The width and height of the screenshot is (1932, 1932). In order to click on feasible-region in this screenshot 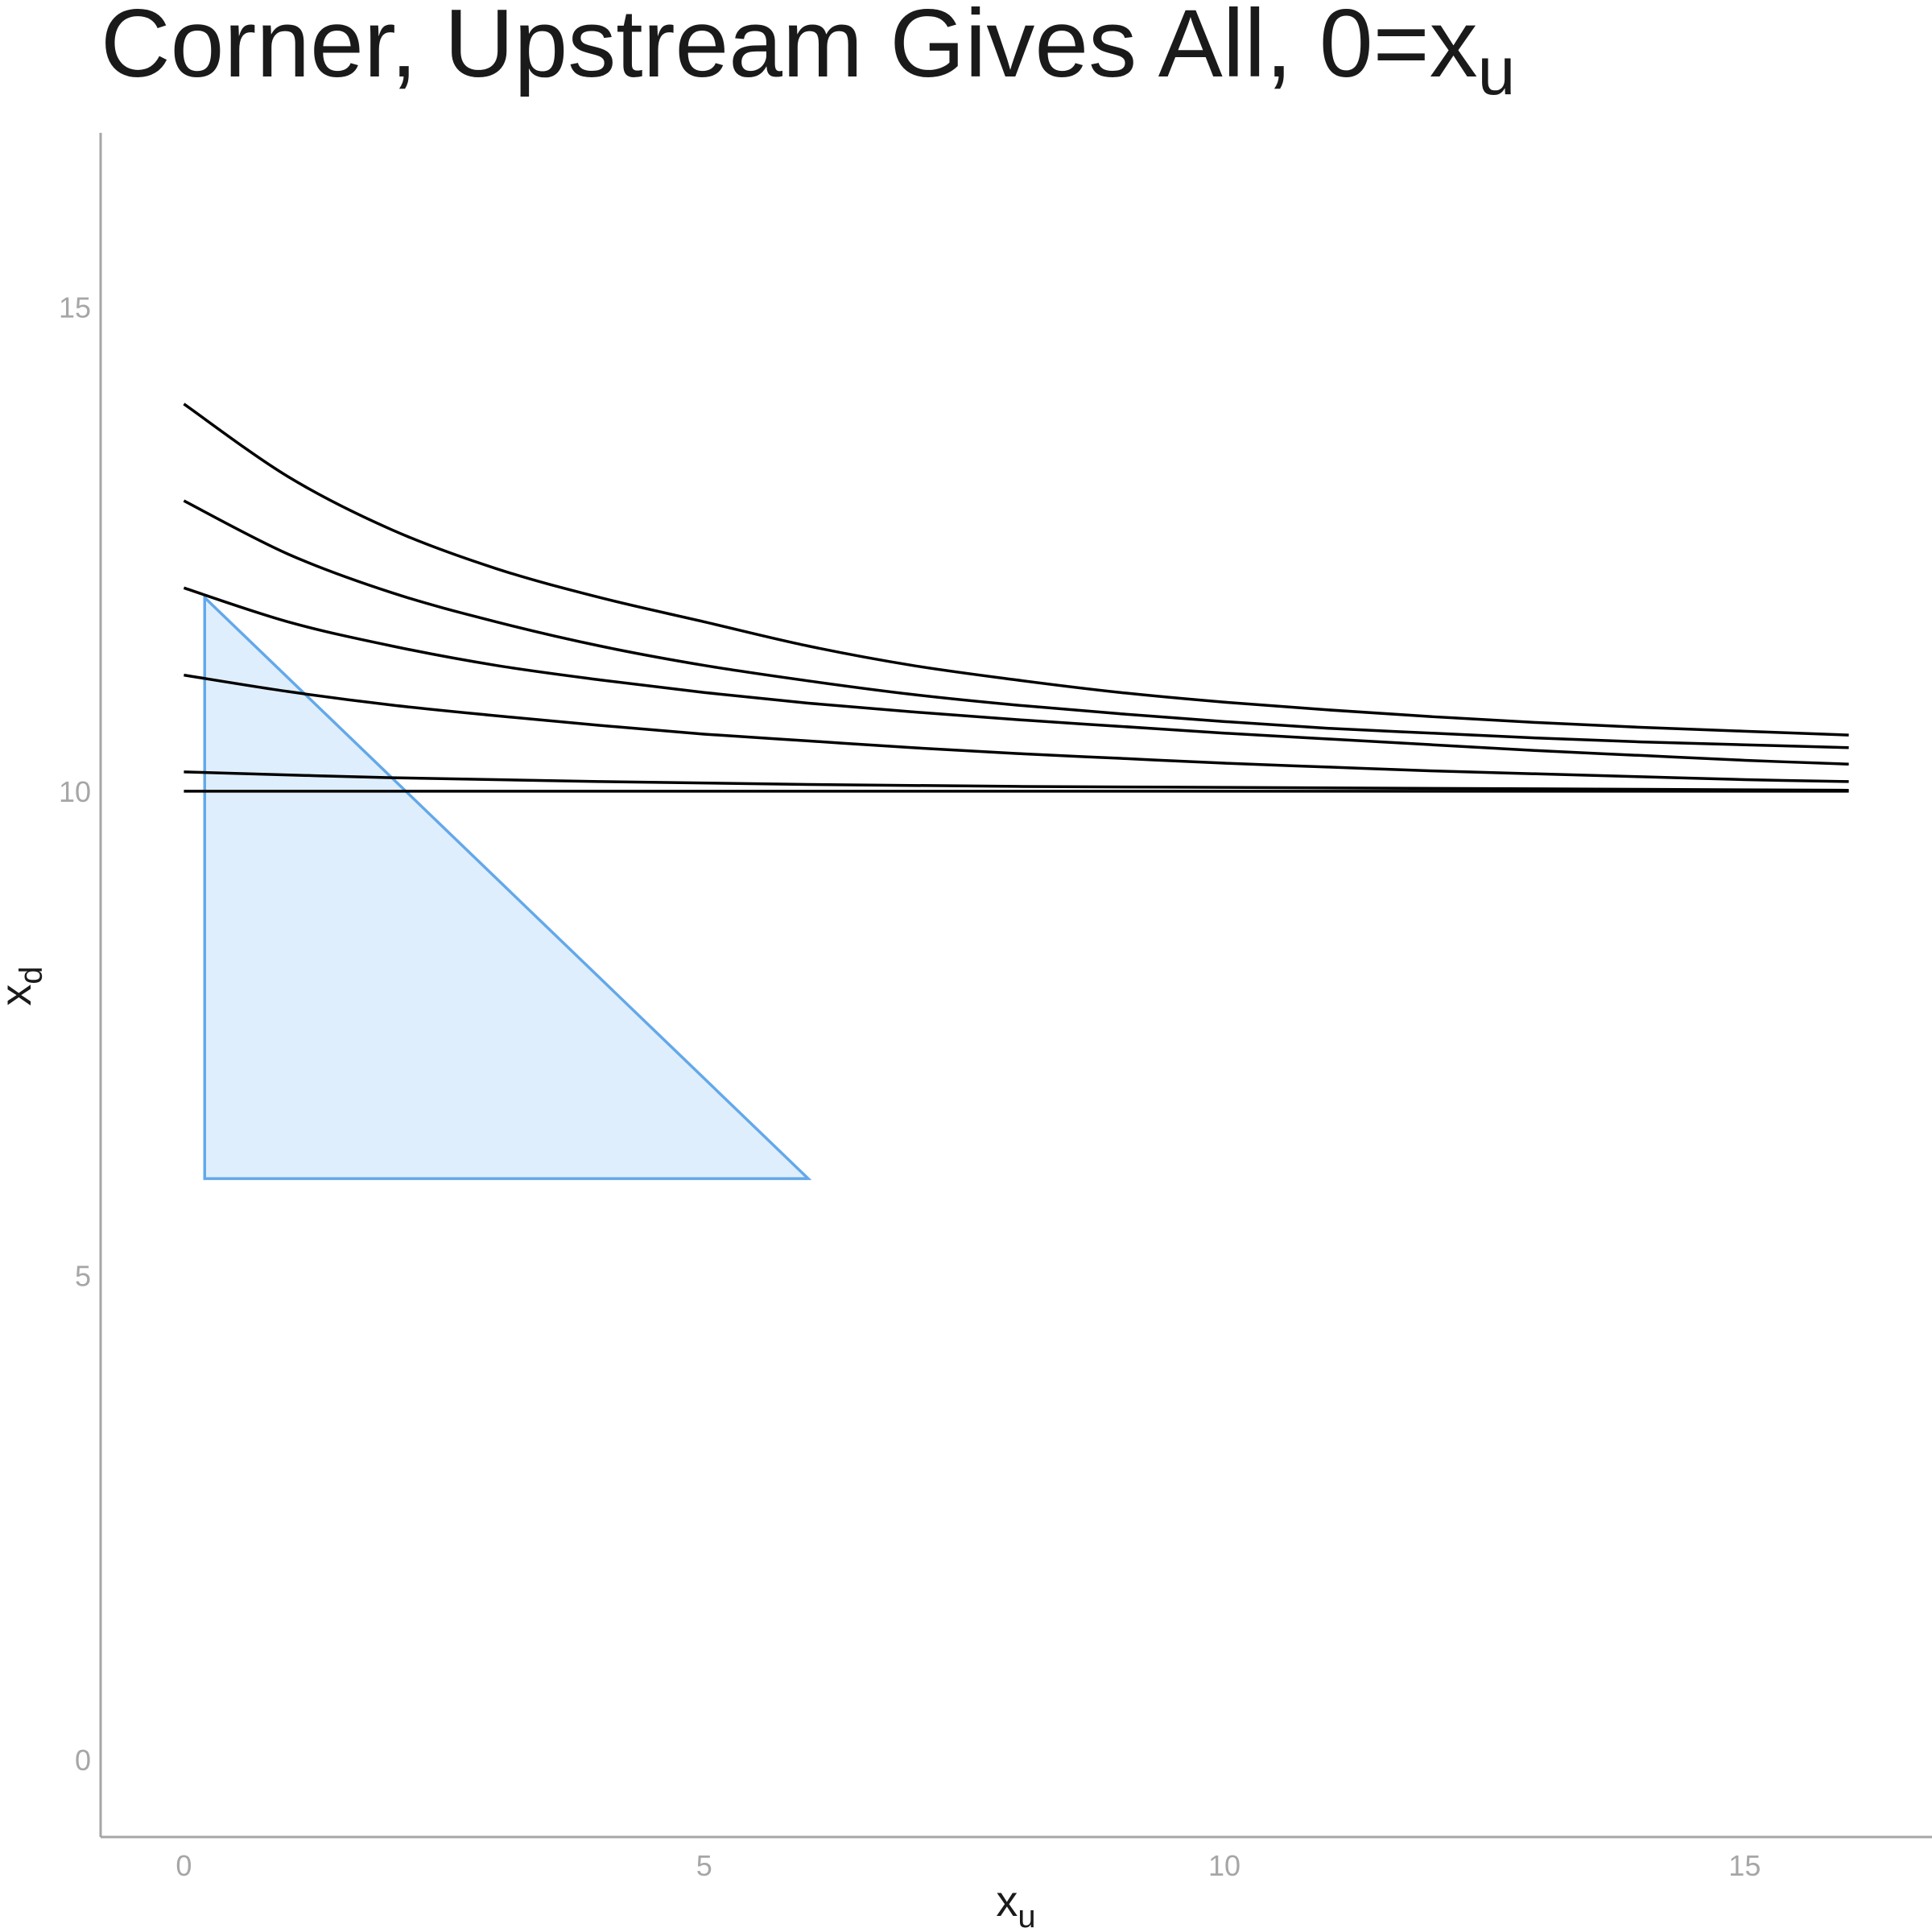, I will do `click(507, 887)`.